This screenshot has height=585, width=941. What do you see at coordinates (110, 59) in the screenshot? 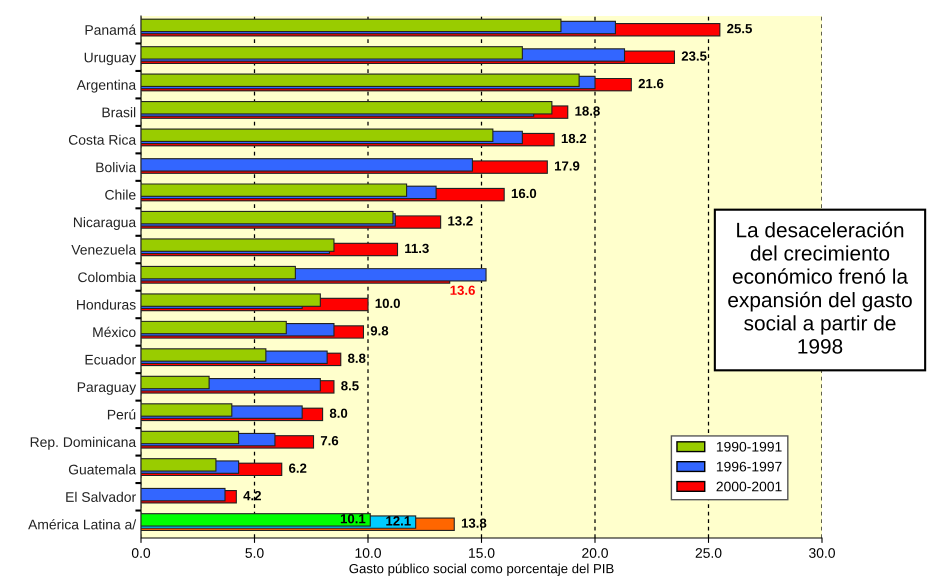
I see `y-tick-label: Uruguay` at bounding box center [110, 59].